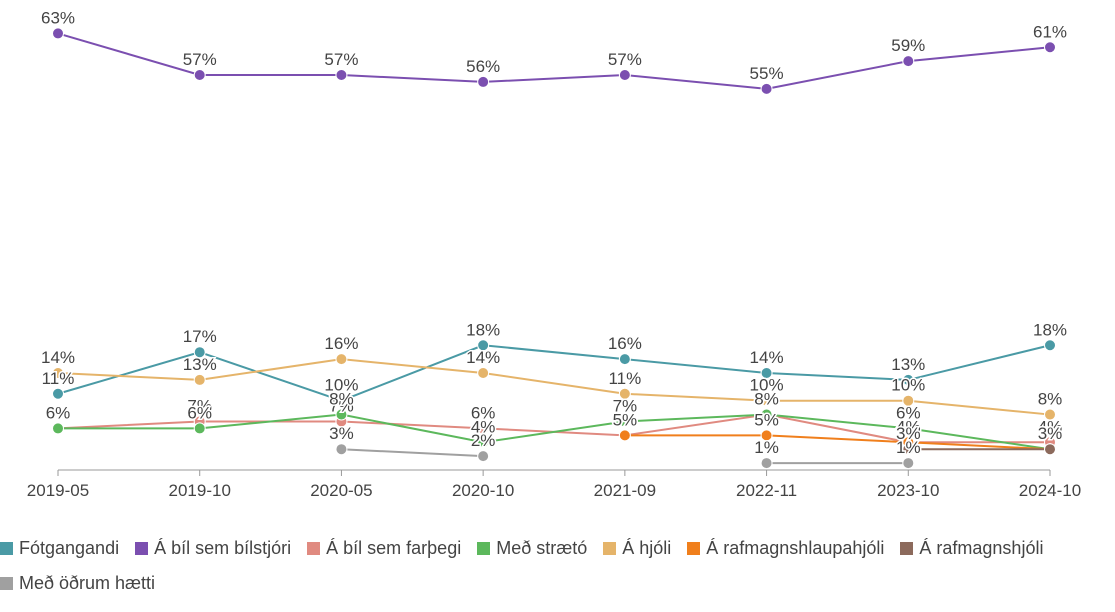 The width and height of the screenshot is (1115, 612). Describe the element at coordinates (1050, 490) in the screenshot. I see `x-tick-label: 2024-10` at that location.